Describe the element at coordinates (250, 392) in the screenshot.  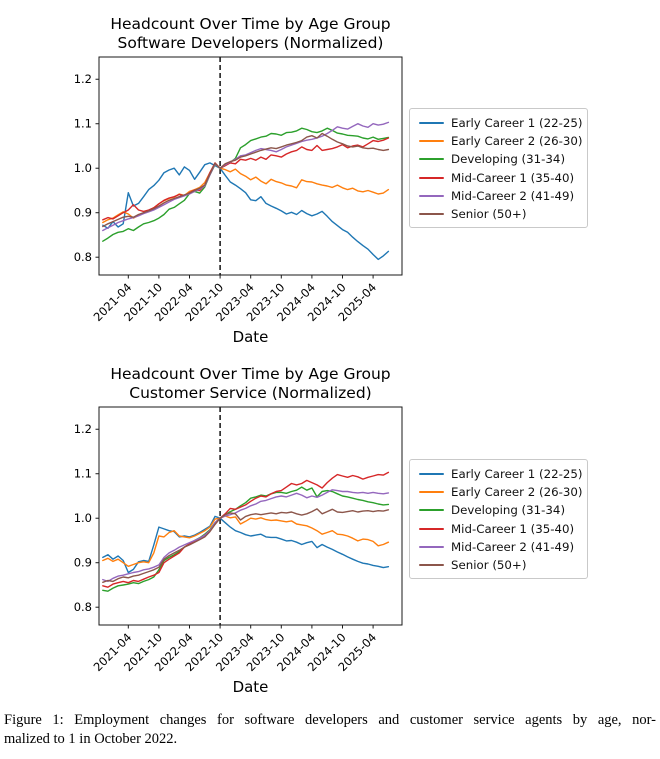
I see `chart2-title-line2: Customer Service (Normalized)` at that location.